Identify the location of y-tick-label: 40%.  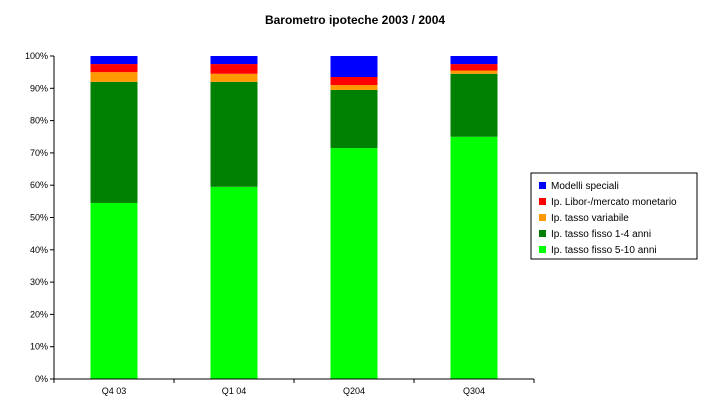
(39, 250).